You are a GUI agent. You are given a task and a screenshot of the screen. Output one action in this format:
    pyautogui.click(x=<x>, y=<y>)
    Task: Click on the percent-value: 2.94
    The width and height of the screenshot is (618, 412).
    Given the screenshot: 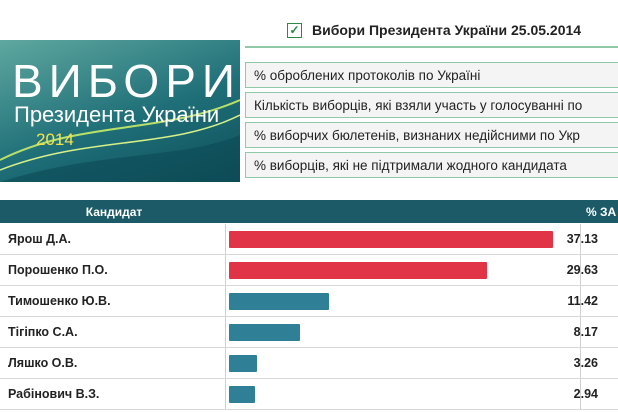 What is the action you would take?
    pyautogui.click(x=585, y=394)
    